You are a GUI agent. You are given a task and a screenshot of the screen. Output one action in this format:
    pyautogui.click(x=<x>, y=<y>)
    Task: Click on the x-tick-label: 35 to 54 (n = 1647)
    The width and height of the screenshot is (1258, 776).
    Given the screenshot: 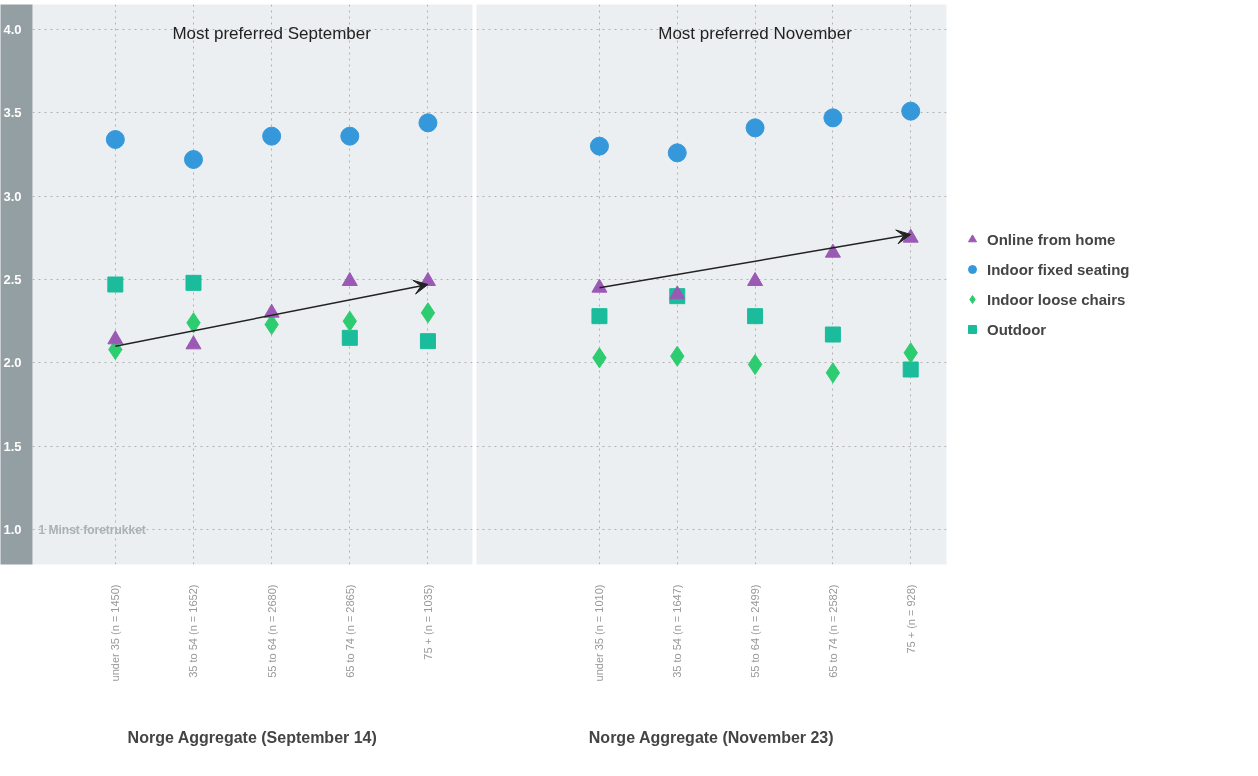 What is the action you would take?
    pyautogui.click(x=677, y=631)
    